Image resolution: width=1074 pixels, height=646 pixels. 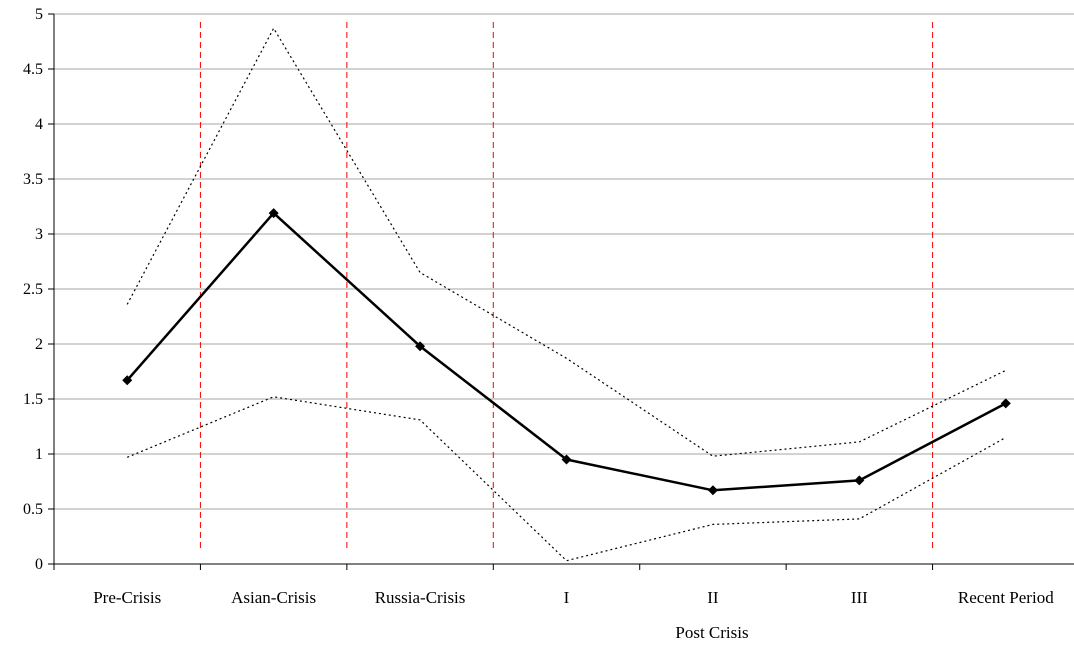 What do you see at coordinates (713, 597) in the screenshot?
I see `x-tick-label: II` at bounding box center [713, 597].